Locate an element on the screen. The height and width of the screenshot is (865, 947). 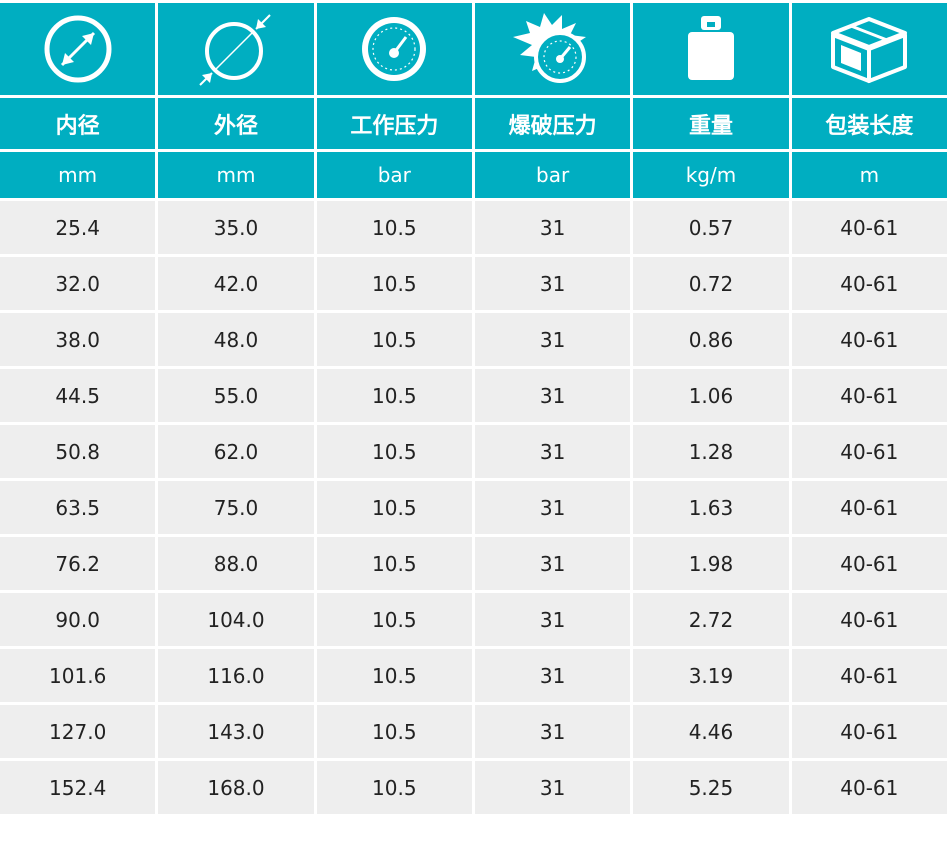
title-row: 内径 外径 工作压力 爆破压力 重量 包装长度 is located at coordinates (473, 123).